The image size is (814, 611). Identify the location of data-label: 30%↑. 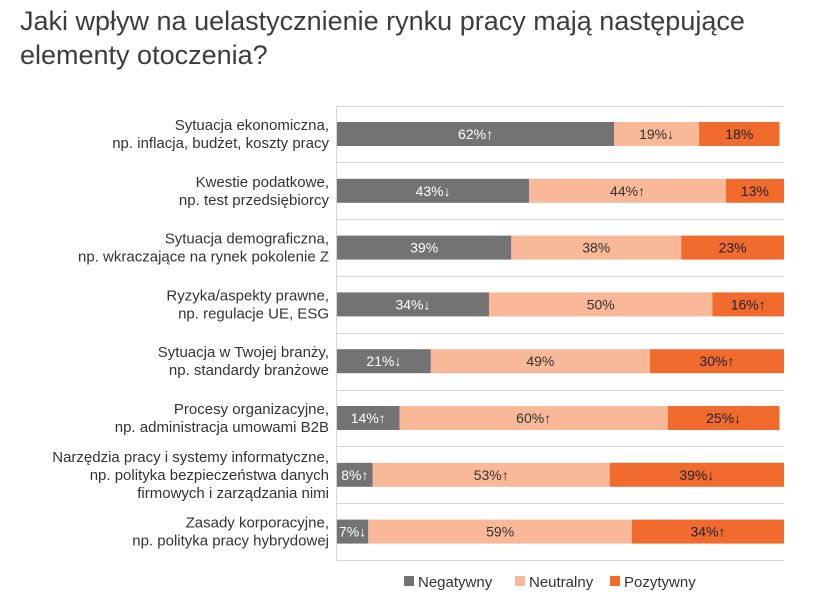
(716, 361).